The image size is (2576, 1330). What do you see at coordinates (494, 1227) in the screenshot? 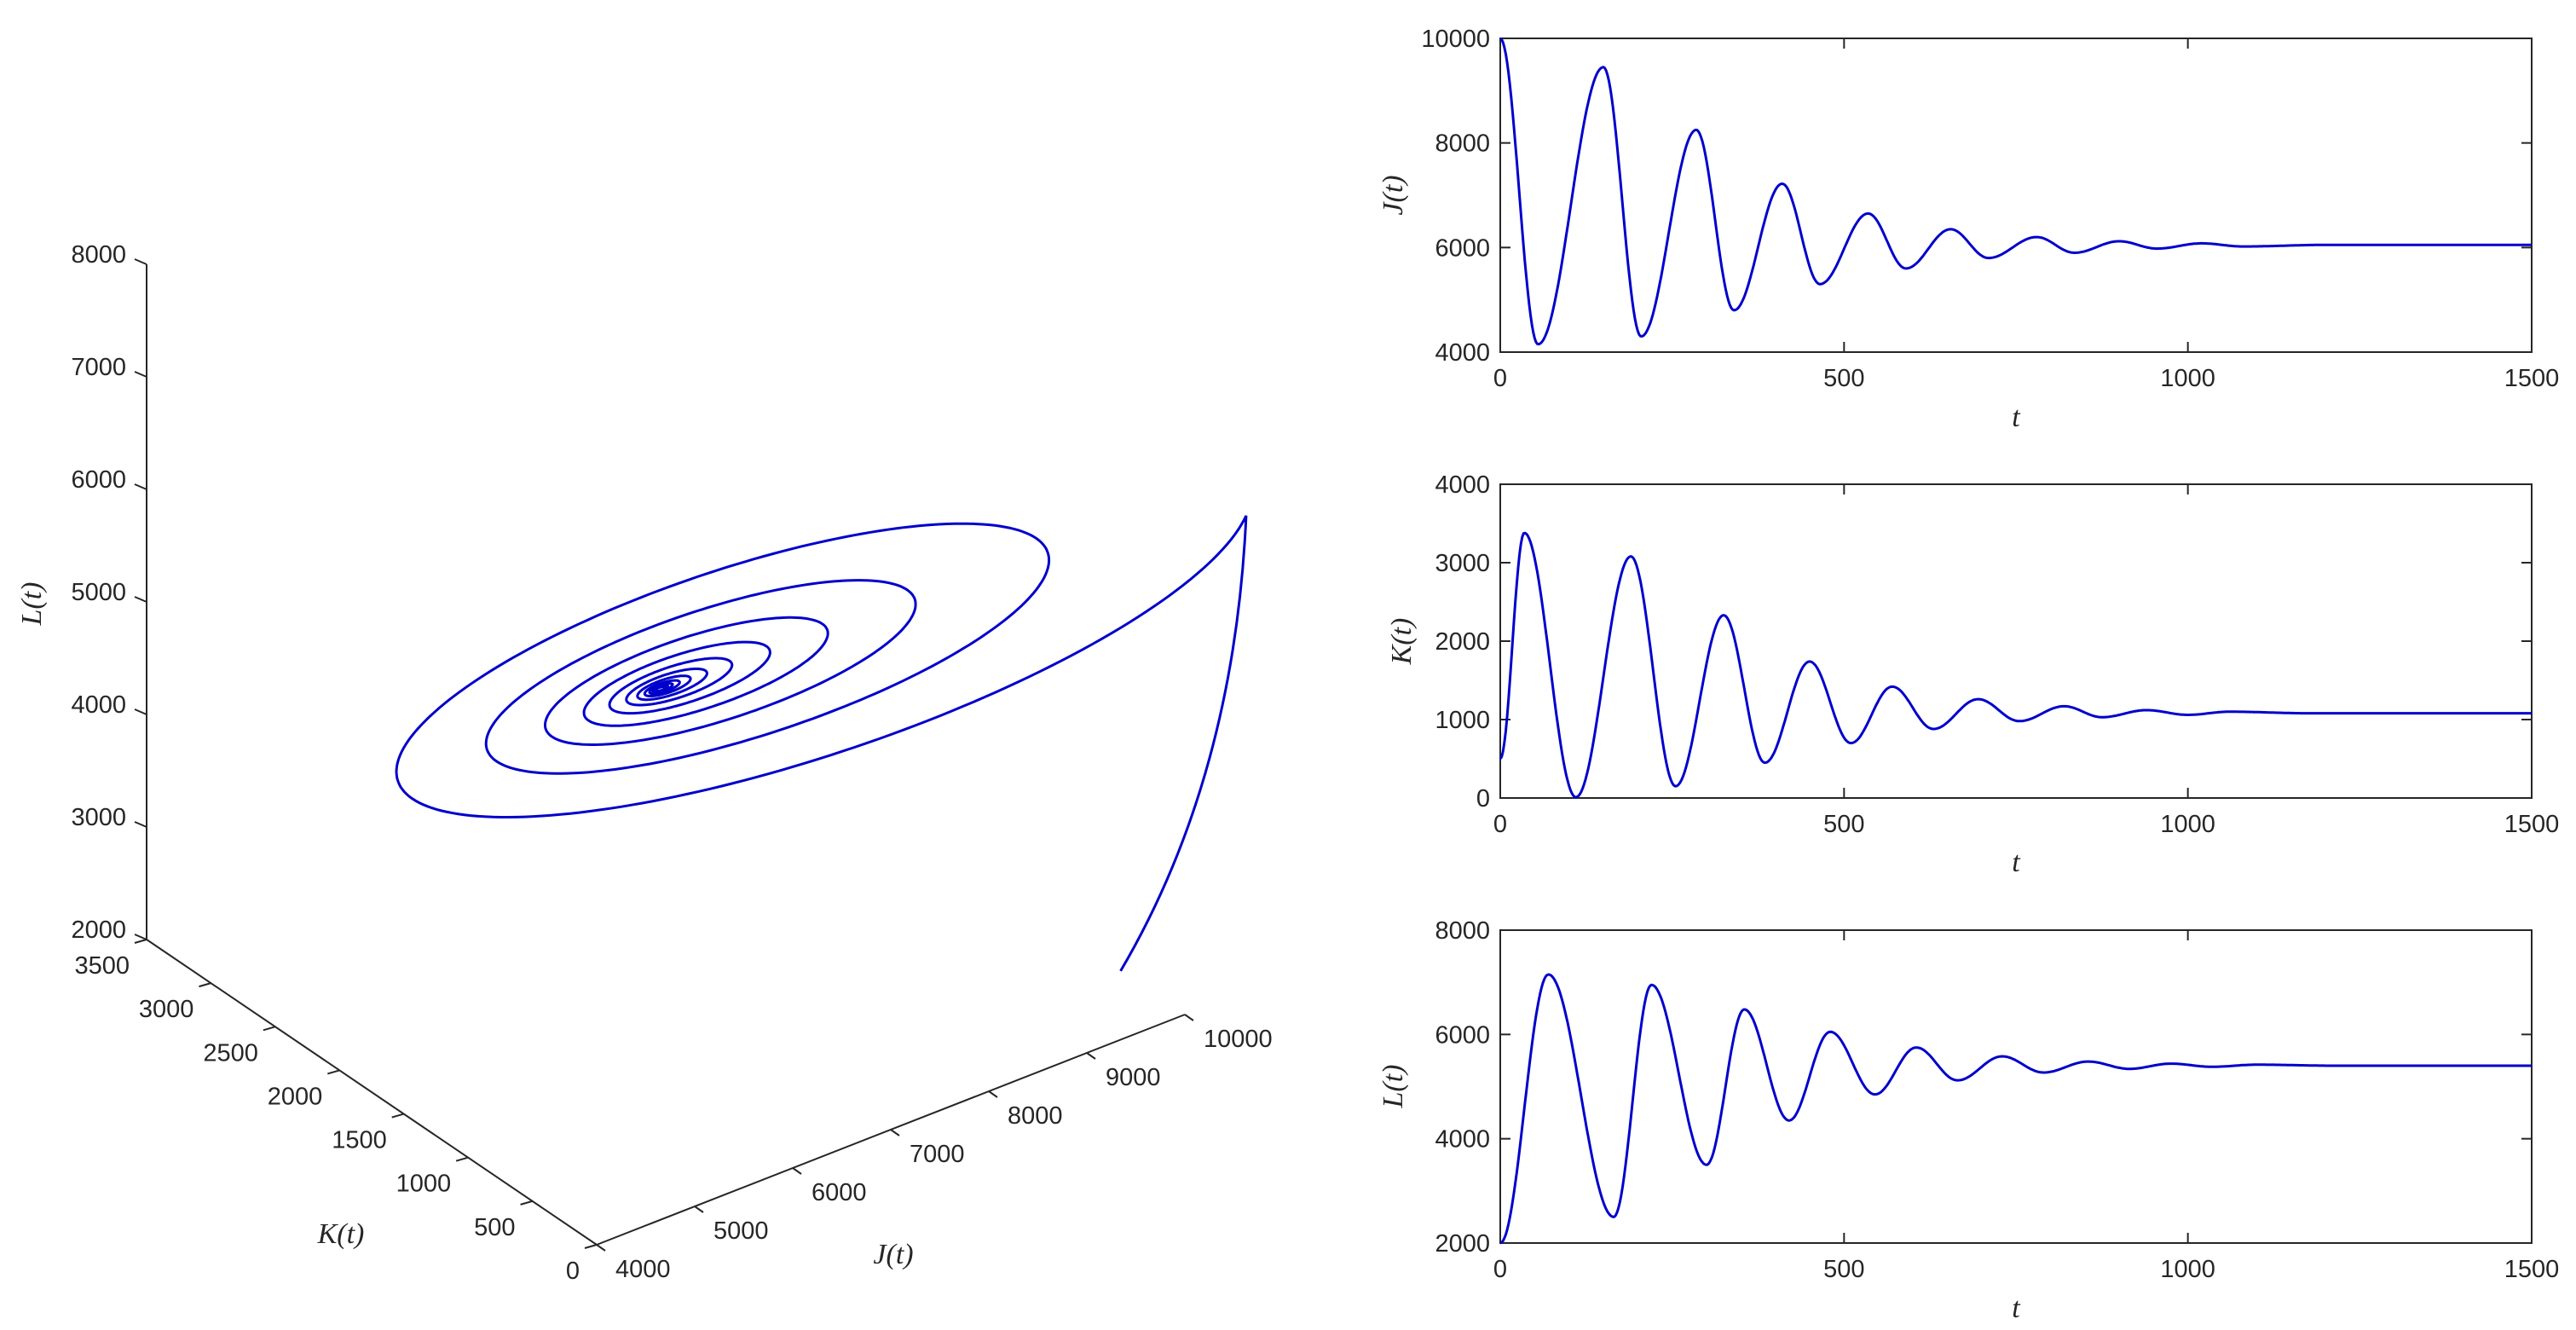
I see `y-tick-label: 500` at bounding box center [494, 1227].